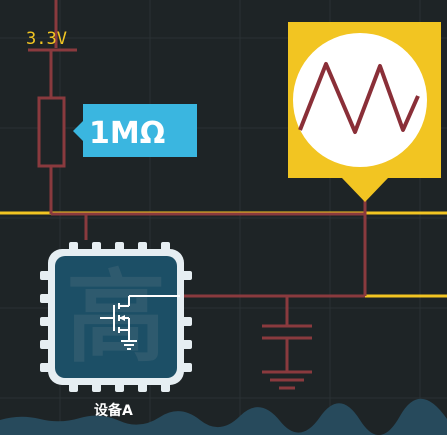  I want to click on chip-body, so click(116, 317).